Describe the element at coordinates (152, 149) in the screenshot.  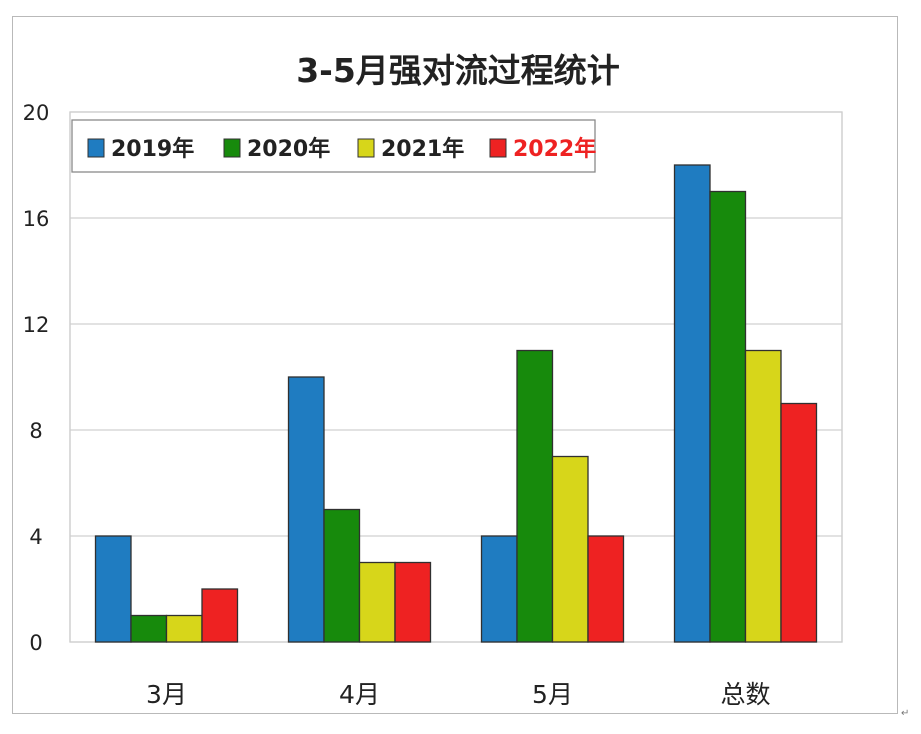
I see `legend-label: 2019年` at that location.